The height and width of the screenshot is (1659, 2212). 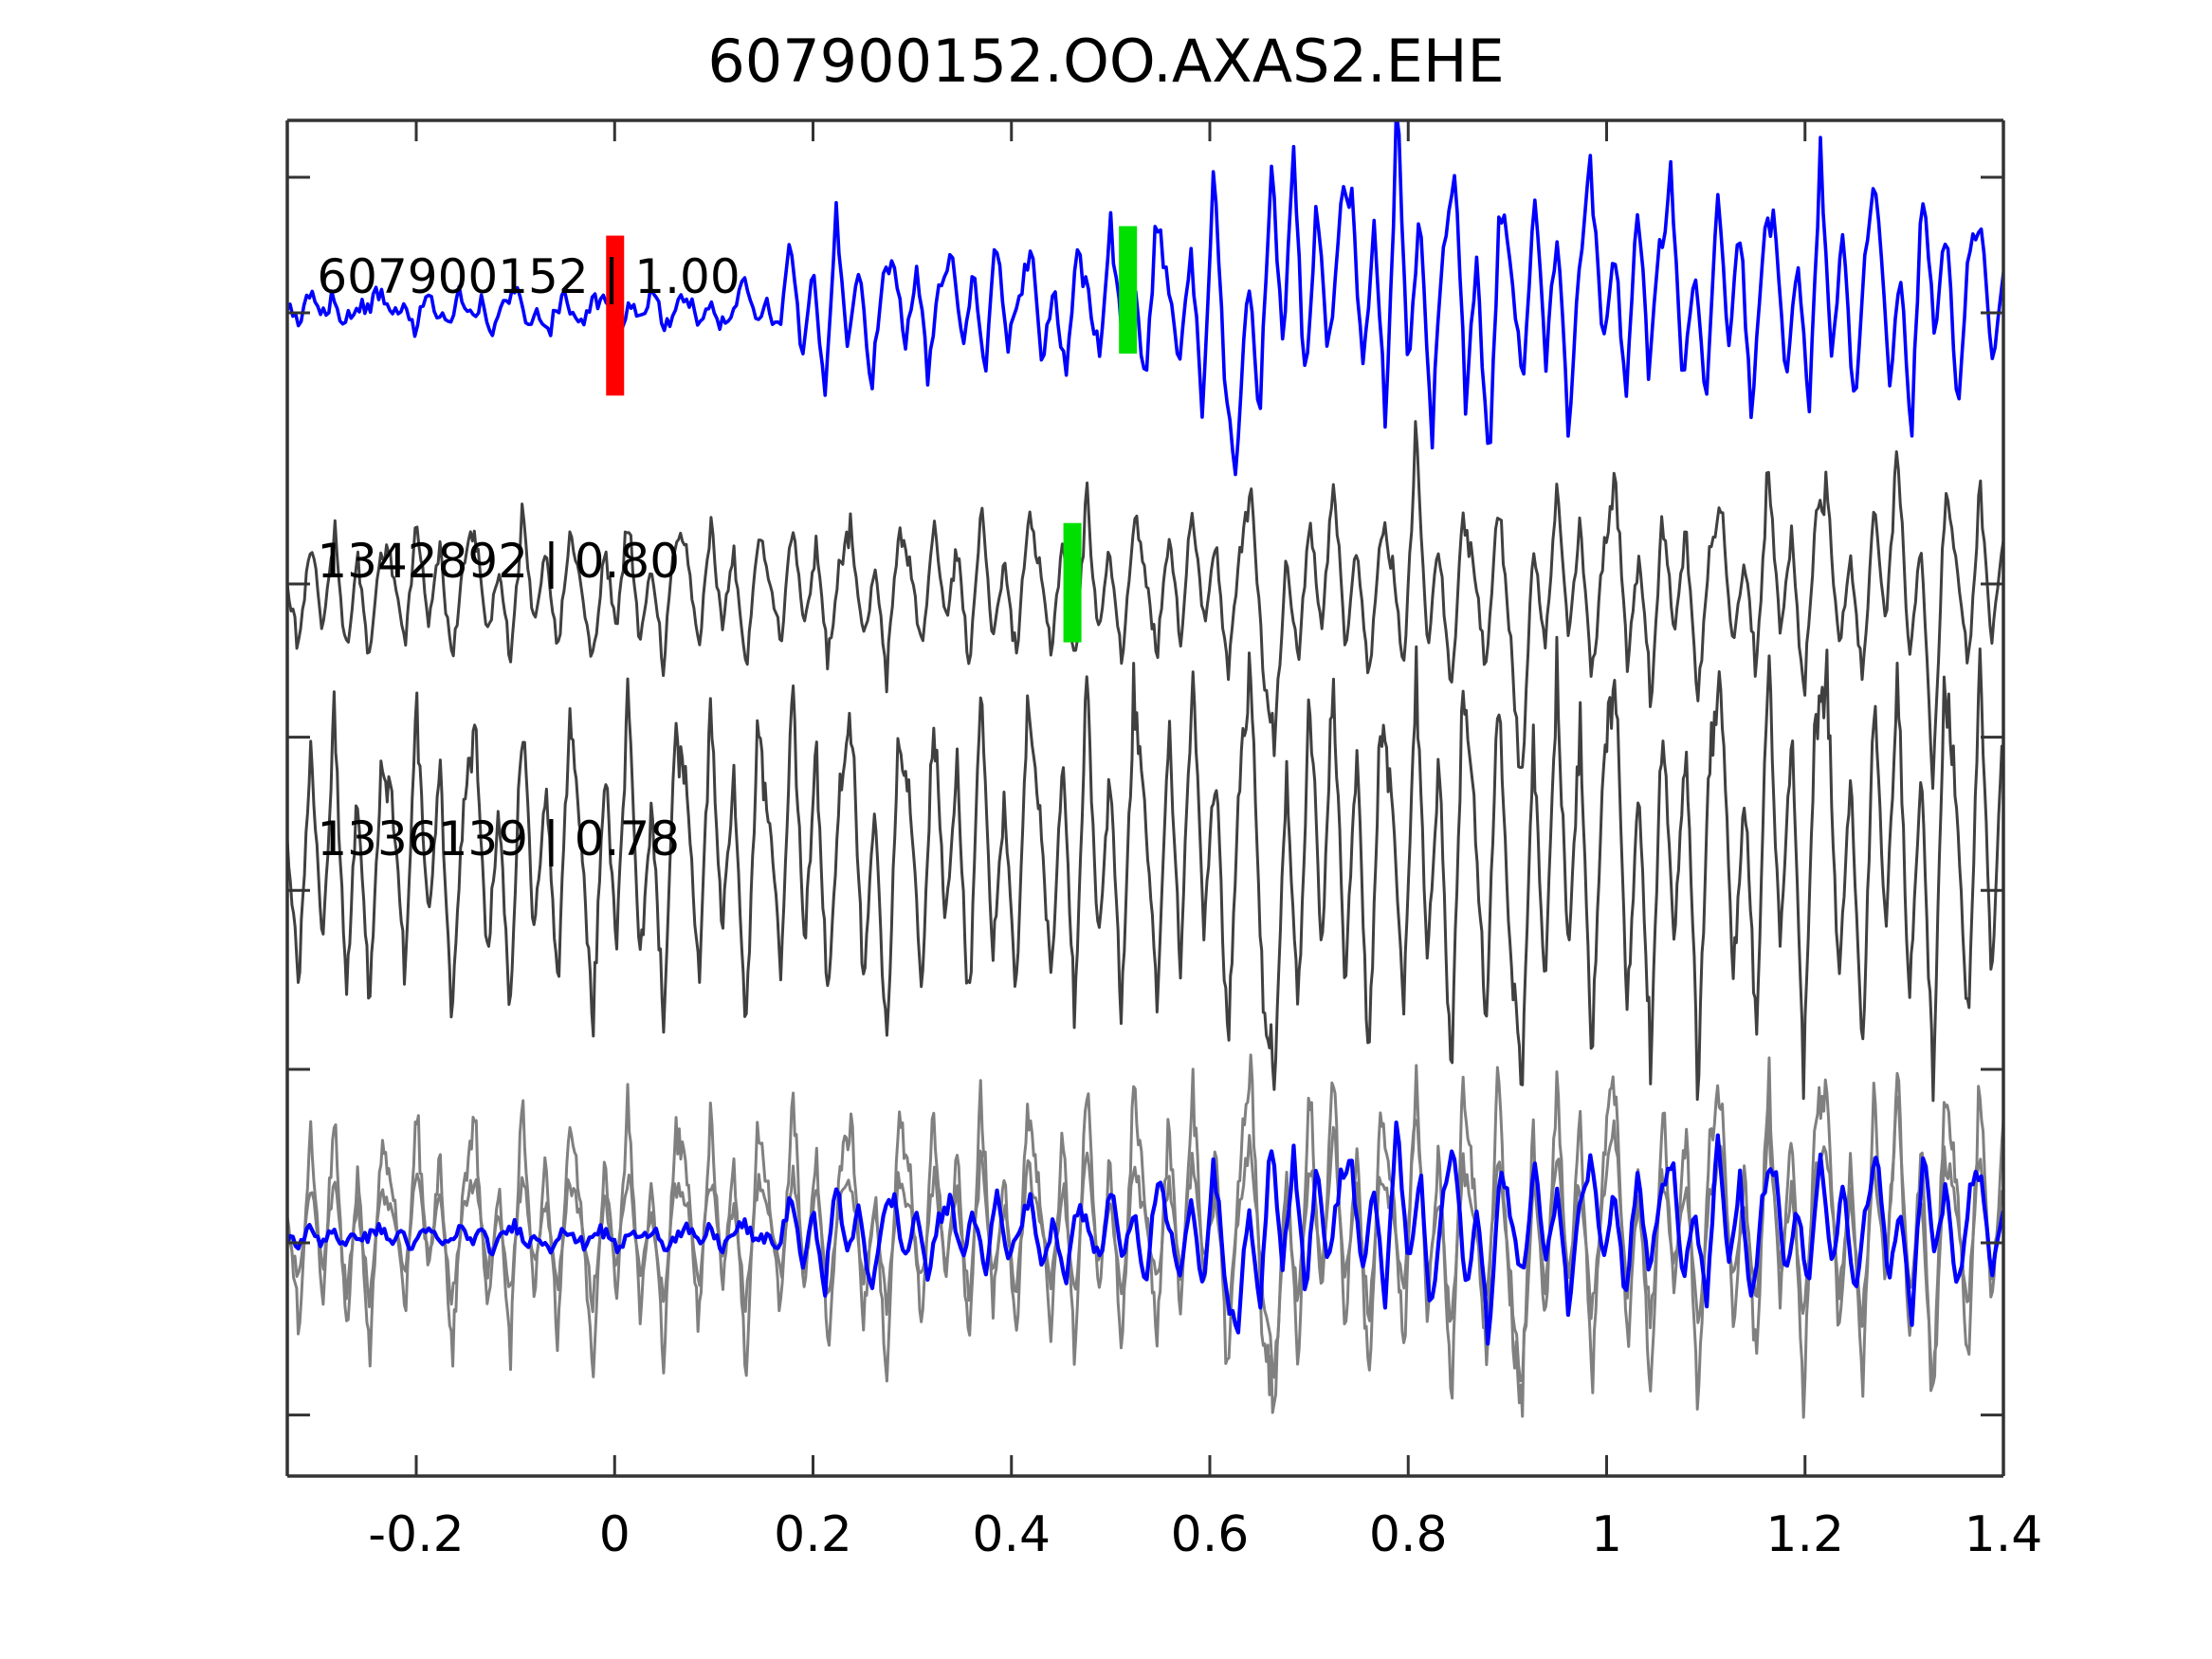 What do you see at coordinates (614, 1534) in the screenshot?
I see `x-tick-label: 0` at bounding box center [614, 1534].